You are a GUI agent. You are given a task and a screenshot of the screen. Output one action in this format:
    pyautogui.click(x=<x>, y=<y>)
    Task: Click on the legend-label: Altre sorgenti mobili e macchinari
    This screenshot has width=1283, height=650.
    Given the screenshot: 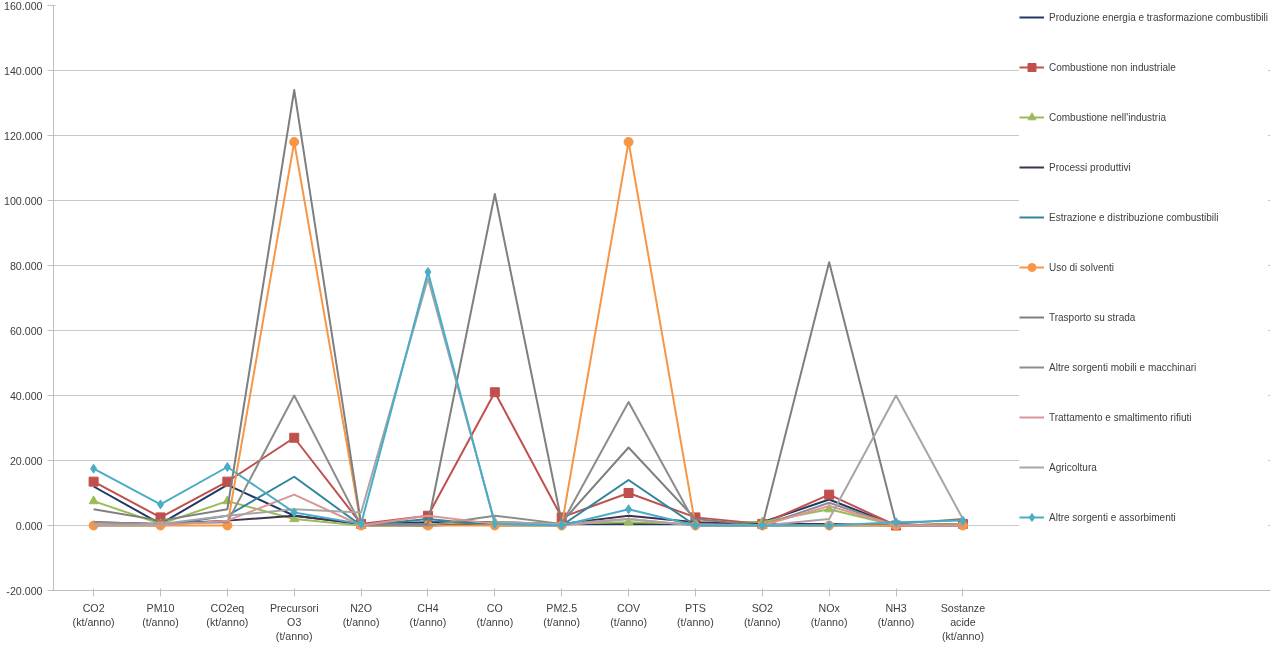 What is the action you would take?
    pyautogui.click(x=1122, y=367)
    